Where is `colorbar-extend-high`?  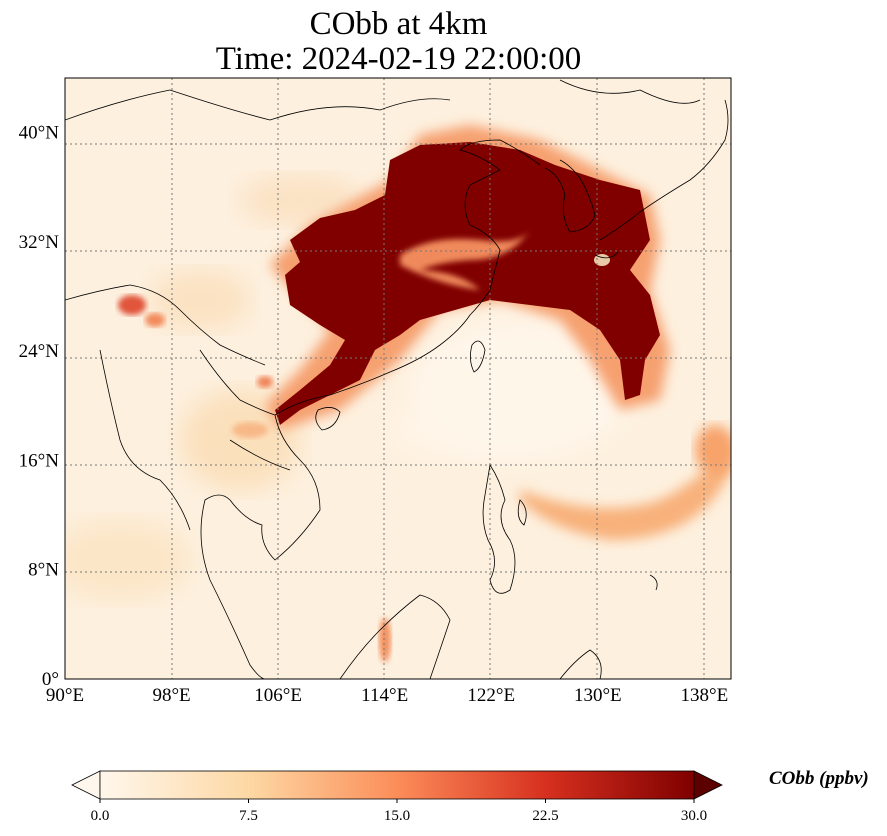
colorbar-extend-high is located at coordinates (708, 785).